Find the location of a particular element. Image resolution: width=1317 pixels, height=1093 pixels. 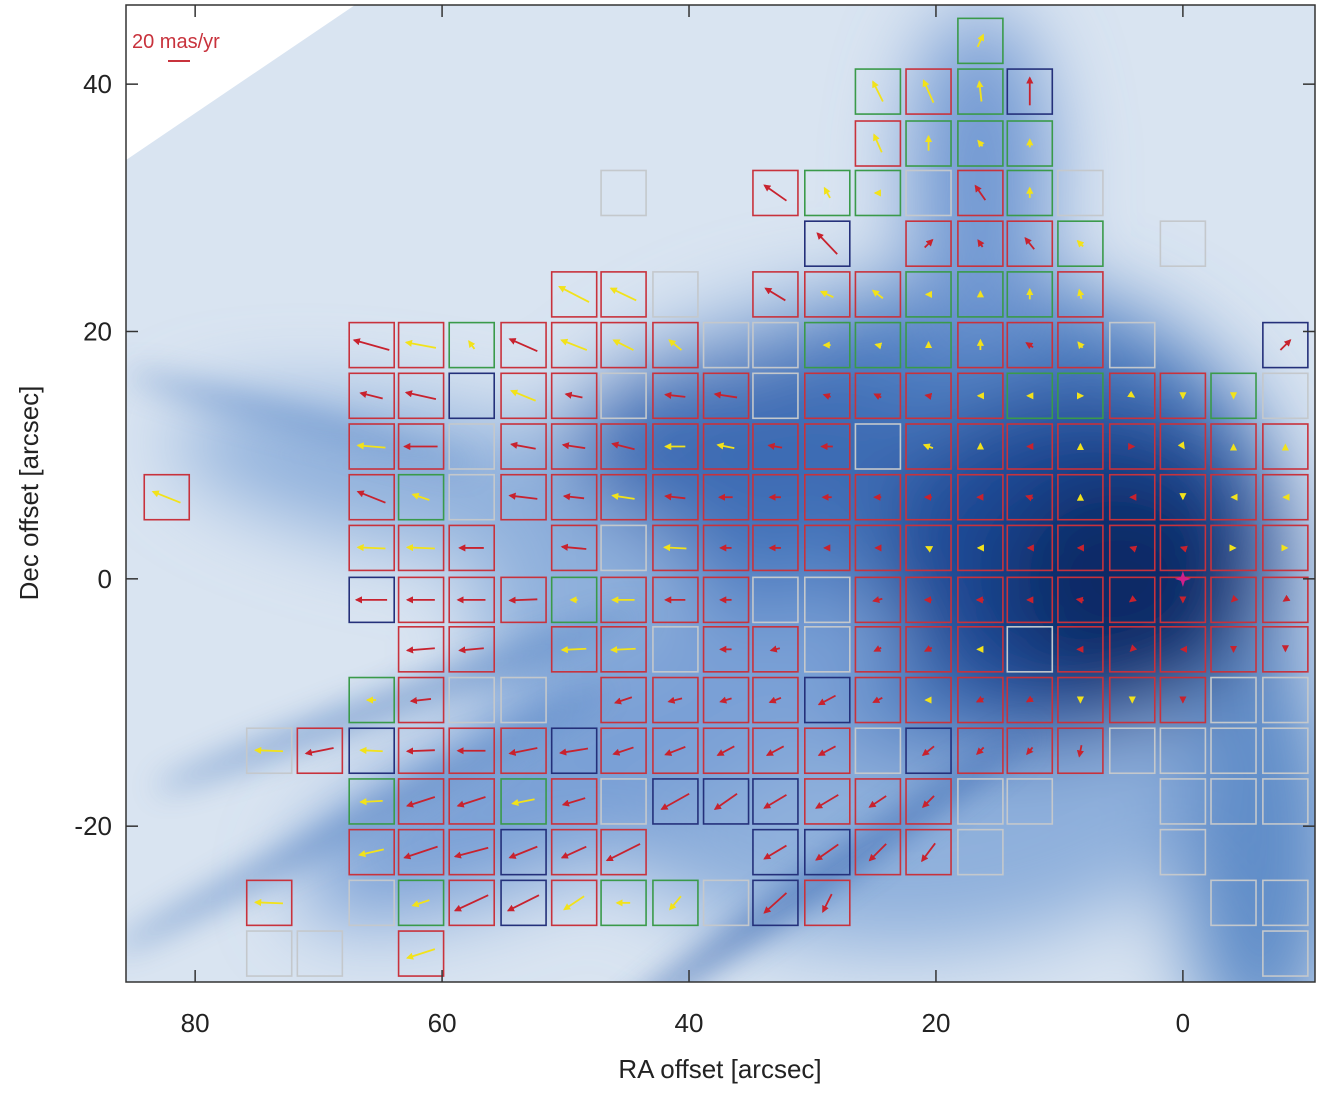

y-tick-label: 0 is located at coordinates (105, 579).